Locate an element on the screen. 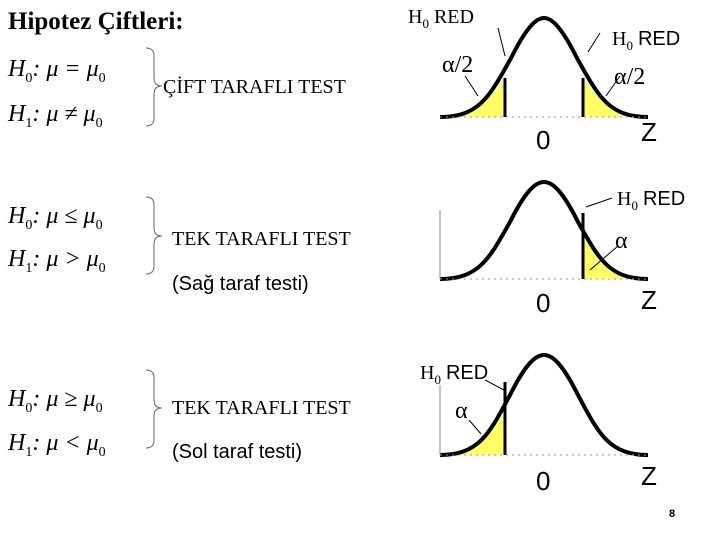  red-label-left: H0 RED is located at coordinates (441, 18).